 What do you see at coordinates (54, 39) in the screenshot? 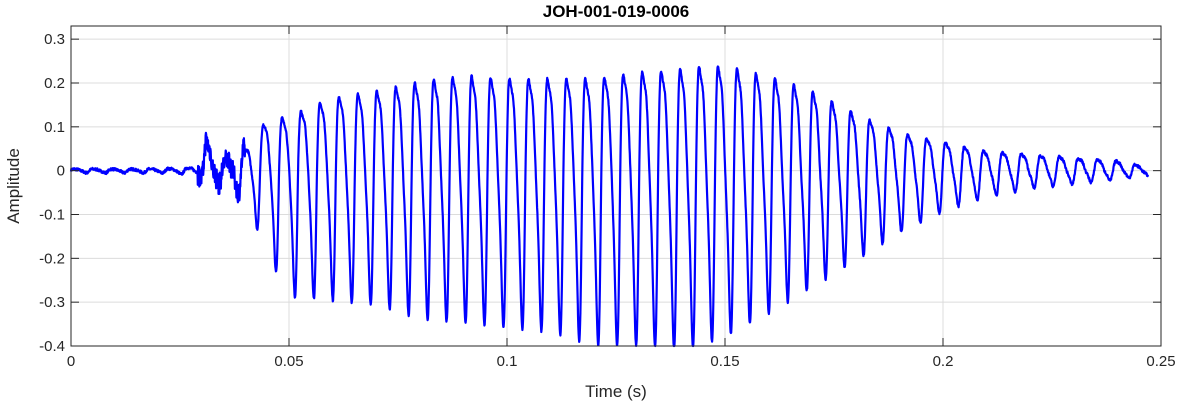
I see `y-tick-label: 0.3` at bounding box center [54, 39].